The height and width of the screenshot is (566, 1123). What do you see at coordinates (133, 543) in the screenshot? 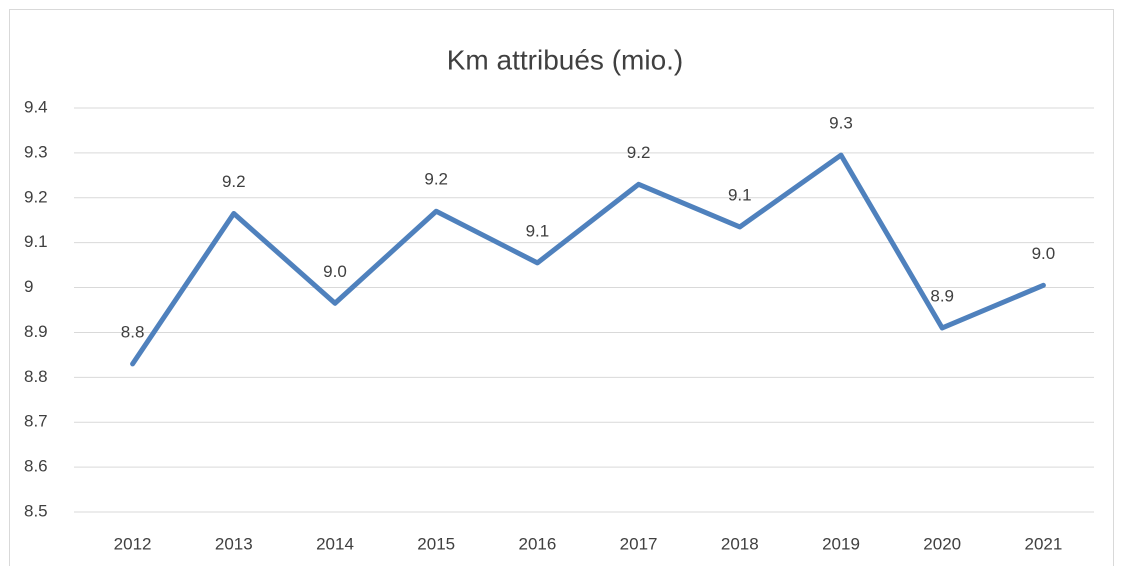
I see `x-tick-label: 2012` at bounding box center [133, 543].